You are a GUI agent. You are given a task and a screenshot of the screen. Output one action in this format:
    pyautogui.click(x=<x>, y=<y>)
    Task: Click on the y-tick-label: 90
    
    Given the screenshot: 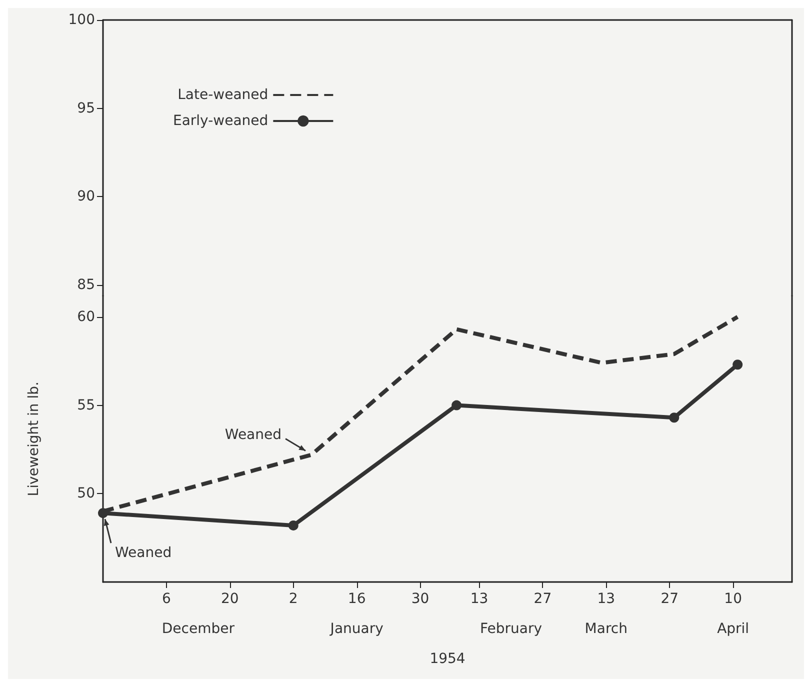 What is the action you would take?
    pyautogui.click(x=86, y=196)
    